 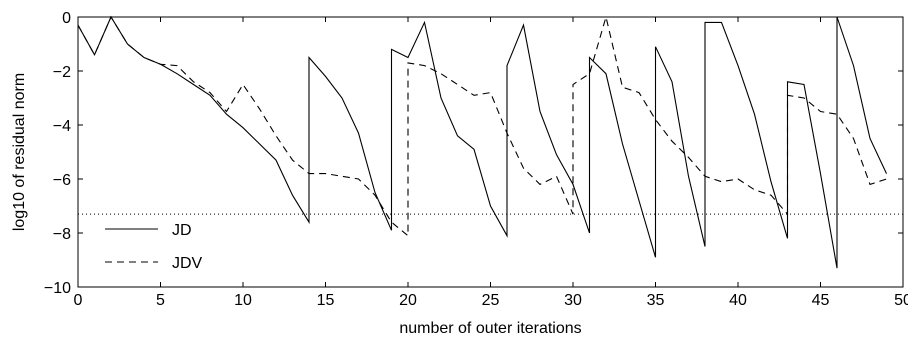 What do you see at coordinates (62, 126) in the screenshot?
I see `y-tick-label: −4` at bounding box center [62, 126].